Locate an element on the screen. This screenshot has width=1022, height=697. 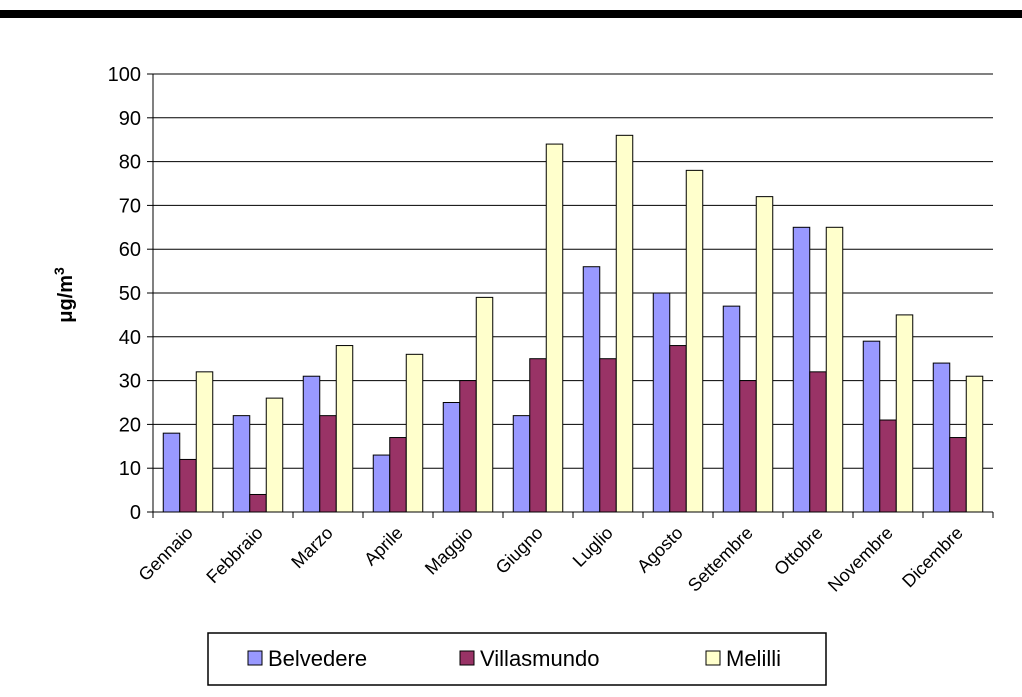
bar-villasmundo-marzo is located at coordinates (328, 464).